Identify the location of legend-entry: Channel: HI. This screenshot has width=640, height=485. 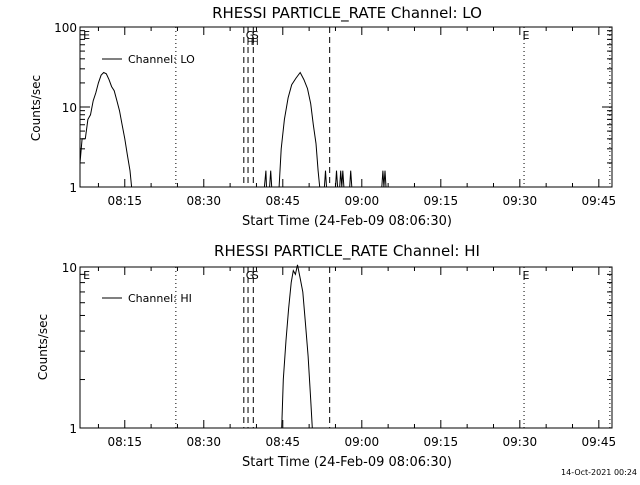
(160, 298).